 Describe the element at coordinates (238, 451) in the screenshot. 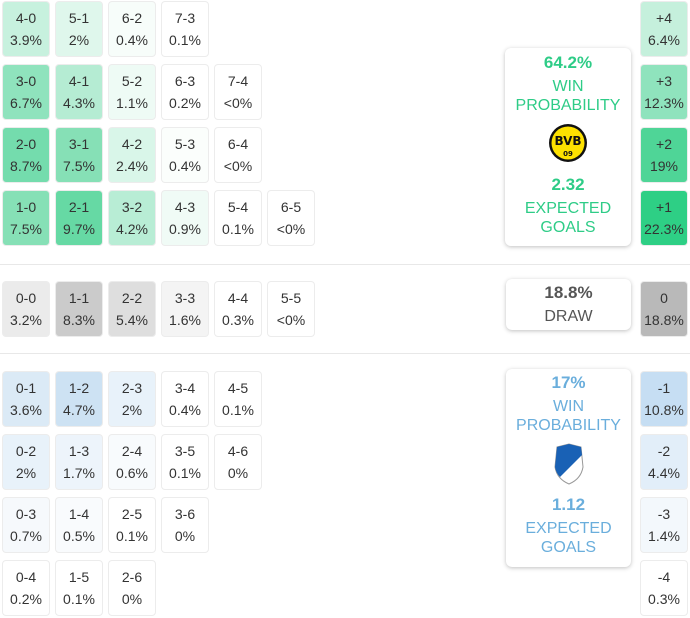

I see `cell-score: 4-6` at that location.